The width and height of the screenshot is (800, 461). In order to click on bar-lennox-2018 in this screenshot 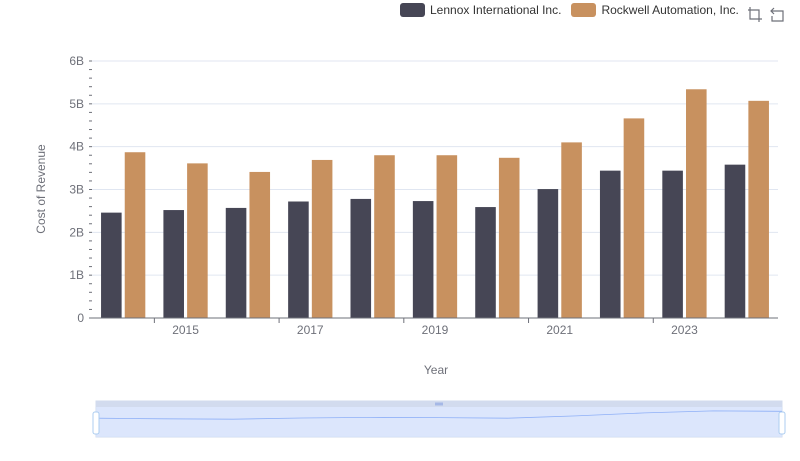, I will do `click(361, 258)`.